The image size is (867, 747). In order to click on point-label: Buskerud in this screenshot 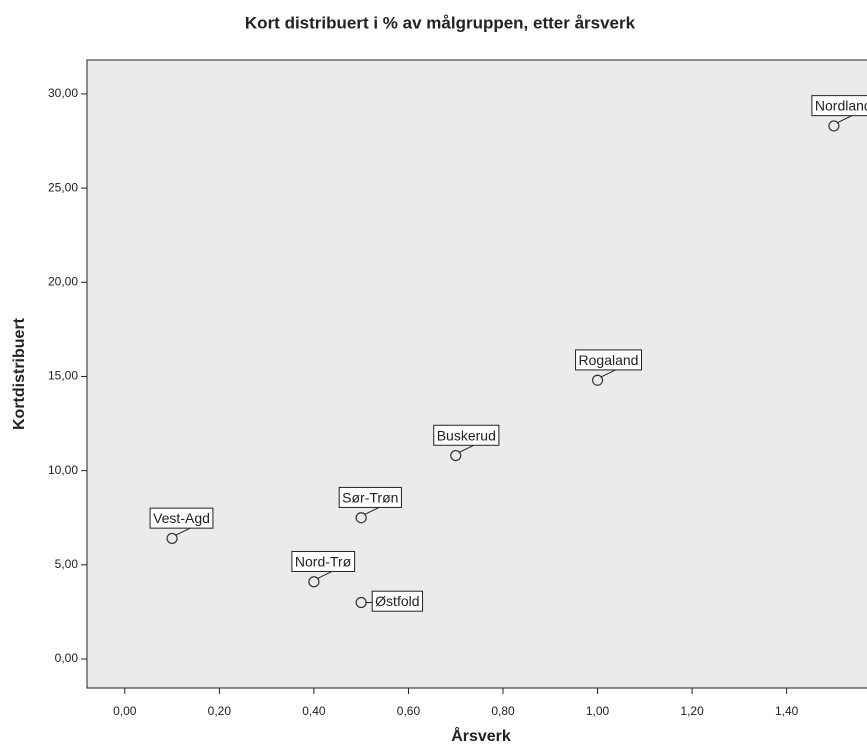, I will do `click(466, 435)`.